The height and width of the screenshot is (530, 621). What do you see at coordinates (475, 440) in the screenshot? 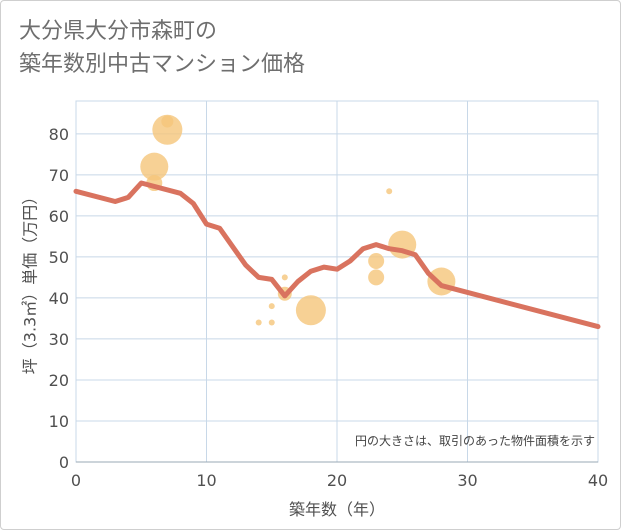
I see `bubble-size-note: 円の大きさは、取引のあった物件面積を示す` at bounding box center [475, 440].